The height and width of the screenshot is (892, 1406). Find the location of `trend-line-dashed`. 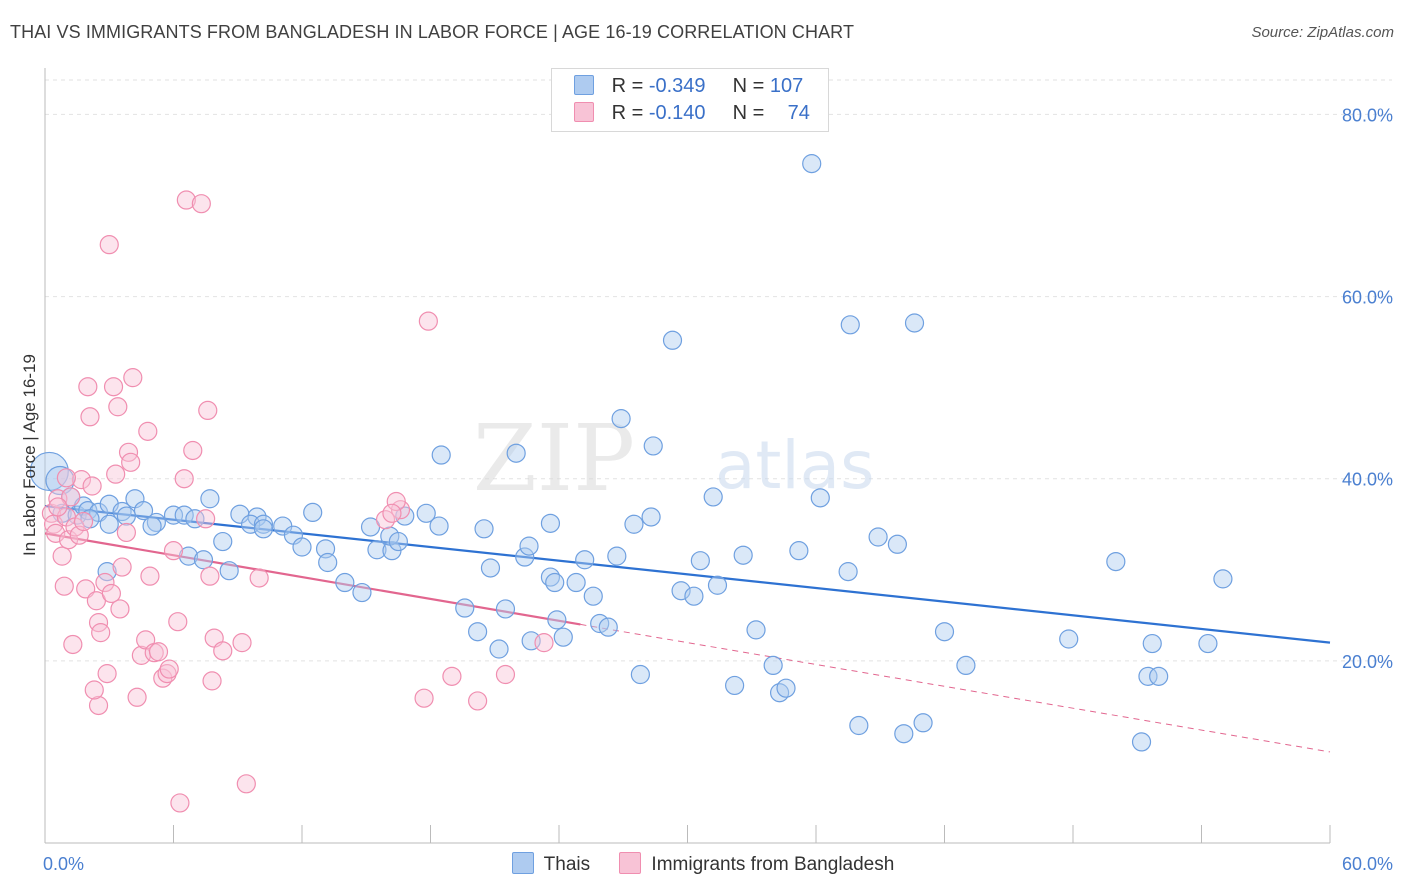

trend-line-dashed is located at coordinates (955, 688).